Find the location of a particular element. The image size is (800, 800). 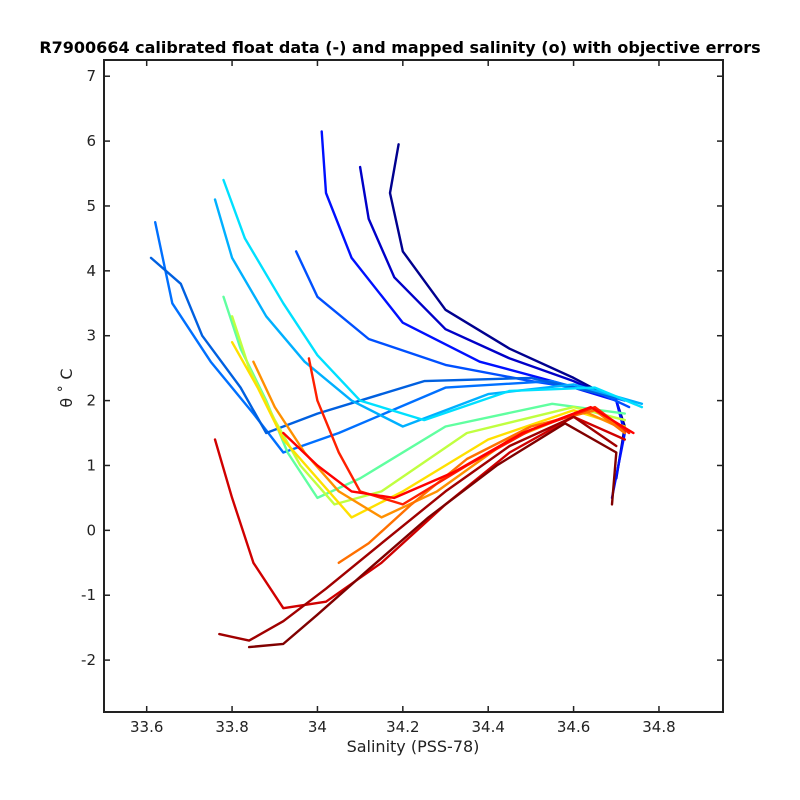

x-tick-label: 34 is located at coordinates (317, 727).